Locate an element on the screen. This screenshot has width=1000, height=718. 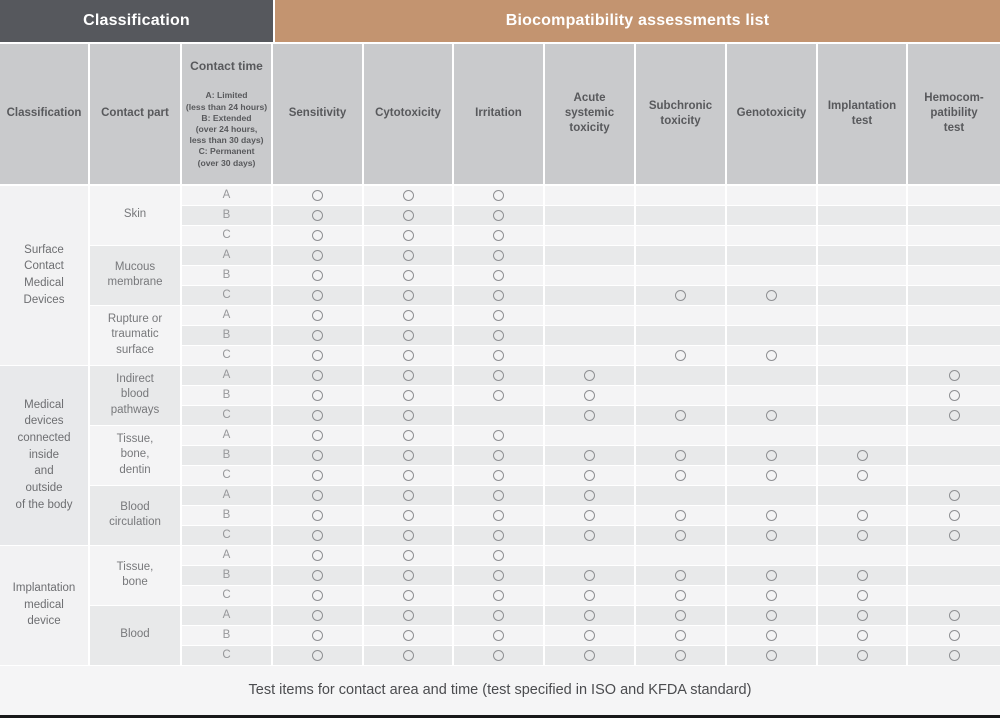
contact-time-title: Contact time is located at coordinates (226, 65).